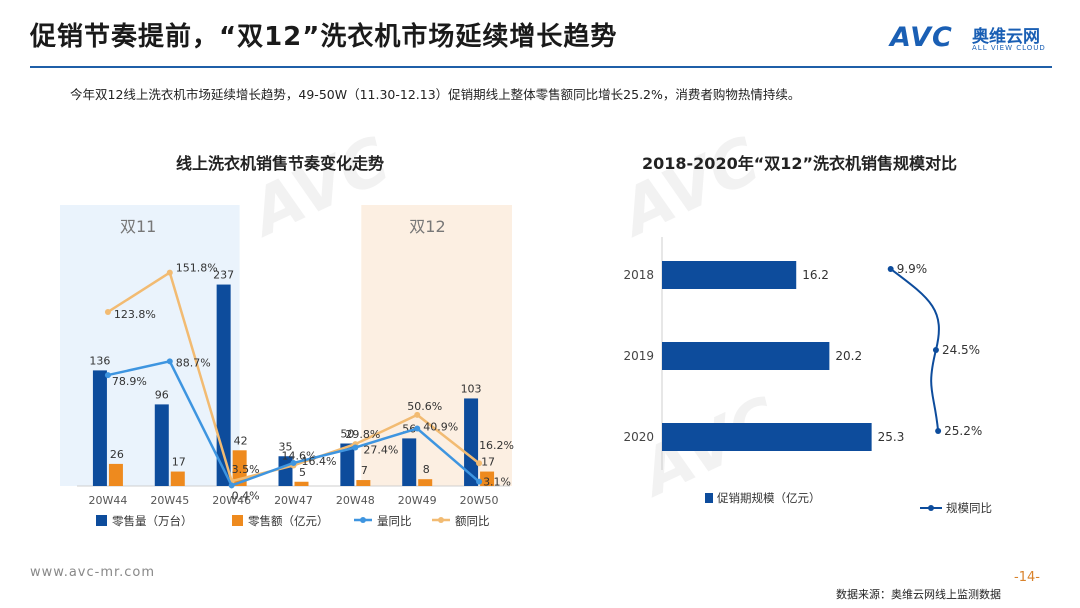  What do you see at coordinates (169, 500) in the screenshot?
I see `x-tick-label: 20W45` at bounding box center [169, 500].